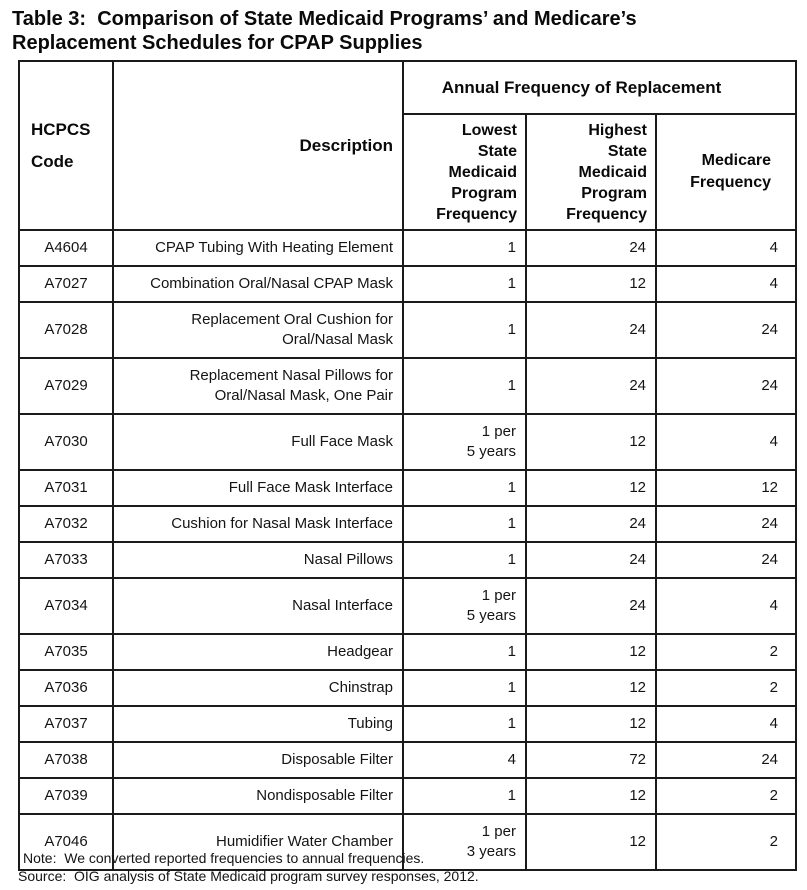  I want to click on hcpcs-code-cell: A7033, so click(66, 560).